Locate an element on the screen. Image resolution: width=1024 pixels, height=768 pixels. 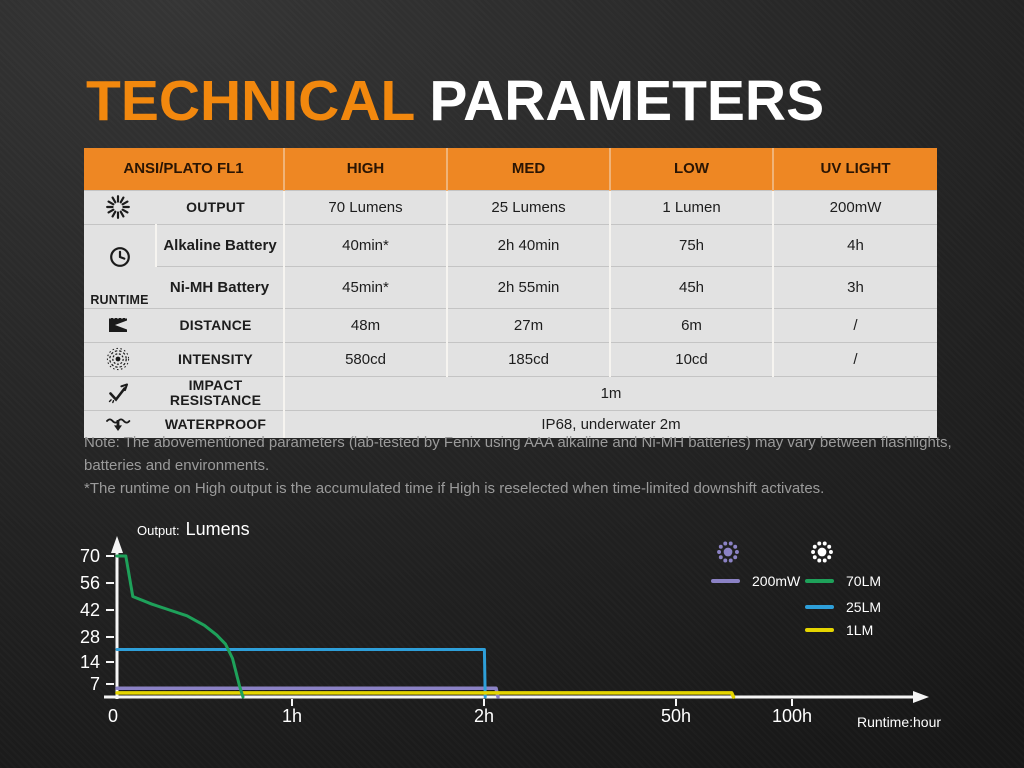
cell-impact-value: 1m is located at coordinates (610, 392).